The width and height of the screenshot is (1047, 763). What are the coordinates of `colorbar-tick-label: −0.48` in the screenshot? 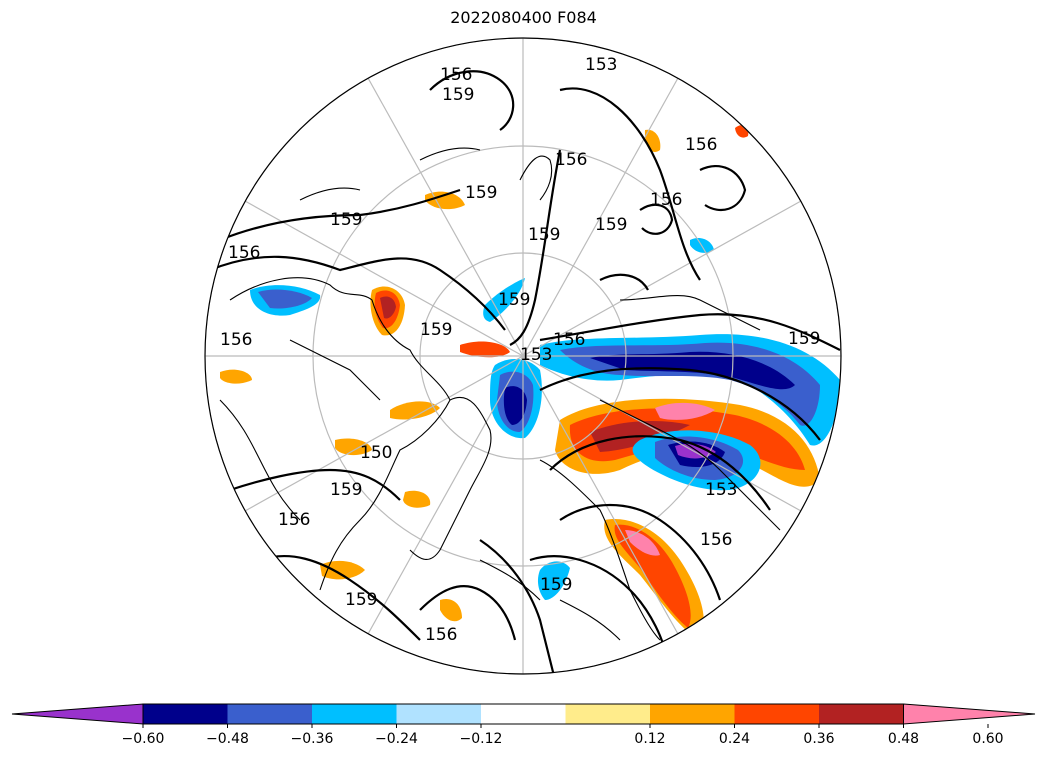 It's located at (227, 739).